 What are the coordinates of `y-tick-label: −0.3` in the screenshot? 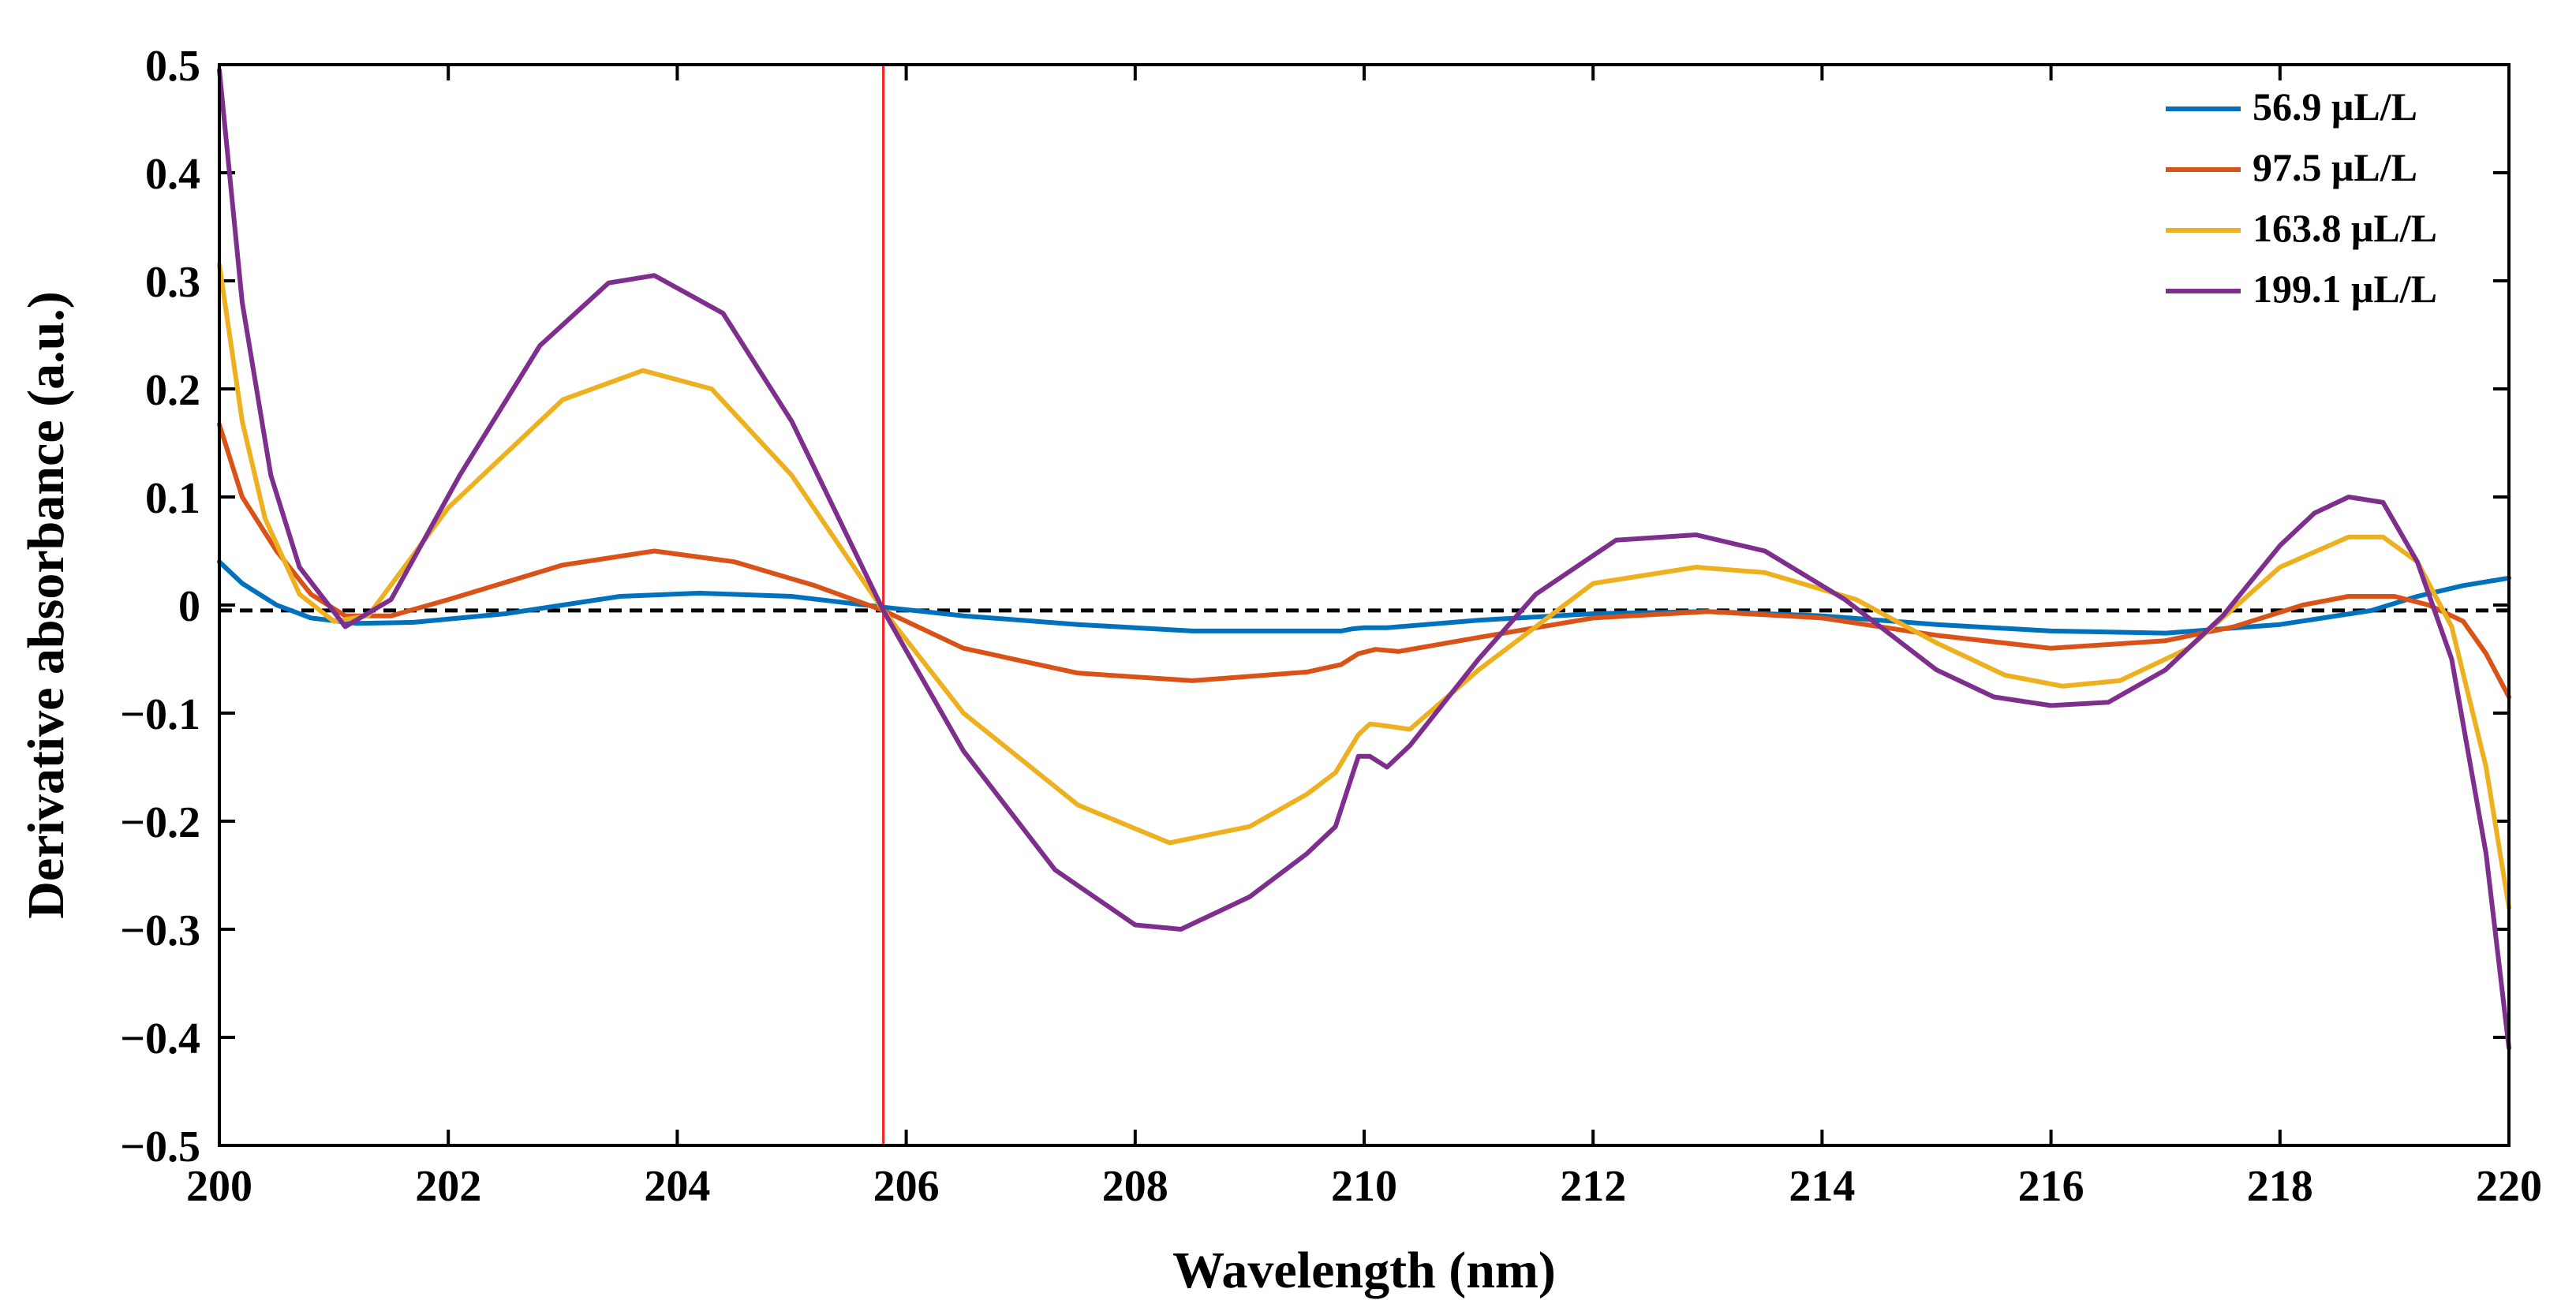 It's located at (160, 930).